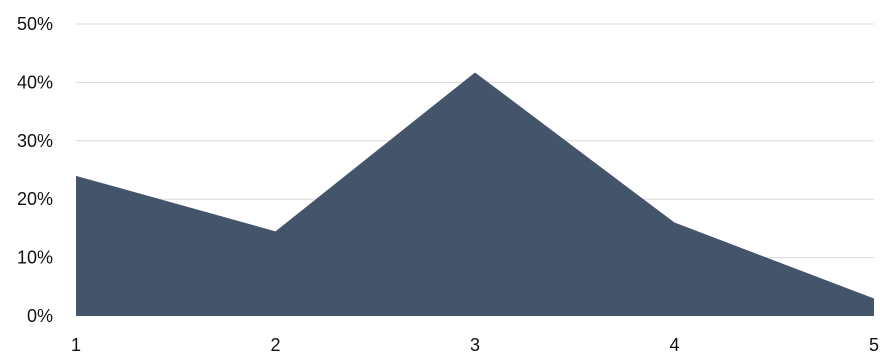 This screenshot has height=355, width=880. Describe the element at coordinates (35, 141) in the screenshot. I see `y-tick-label: 30%` at that location.